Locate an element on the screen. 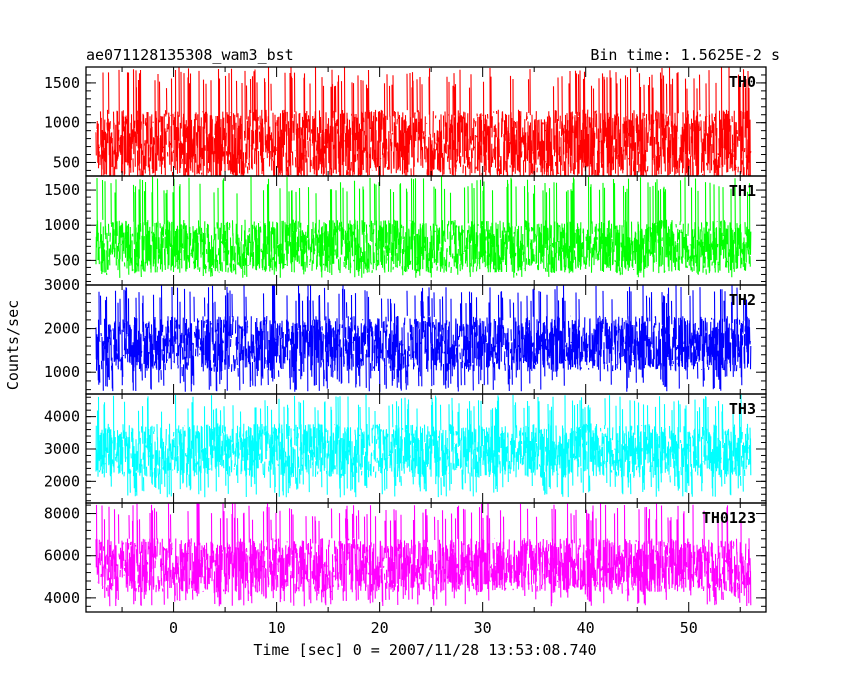 This screenshot has height=680, width=850. chart-title: ae071128135308_wam3_bst is located at coordinates (190, 55).